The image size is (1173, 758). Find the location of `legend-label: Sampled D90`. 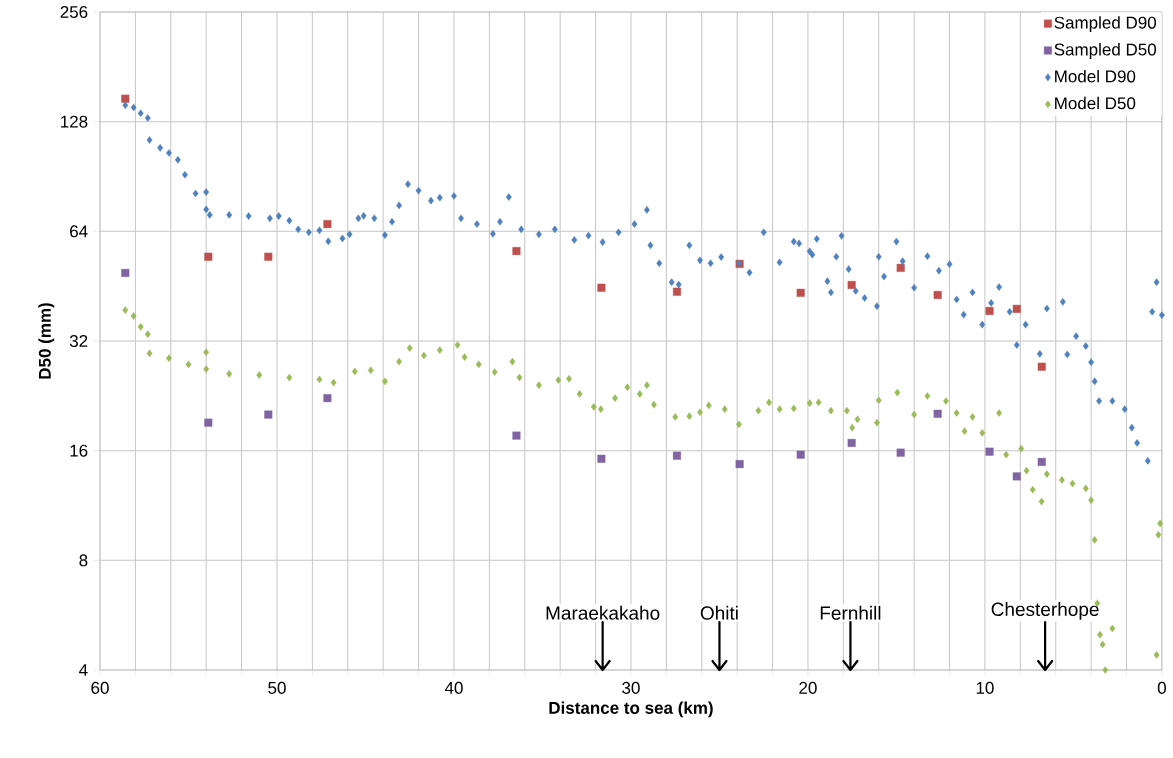

legend-label: Sampled D90 is located at coordinates (1105, 24).